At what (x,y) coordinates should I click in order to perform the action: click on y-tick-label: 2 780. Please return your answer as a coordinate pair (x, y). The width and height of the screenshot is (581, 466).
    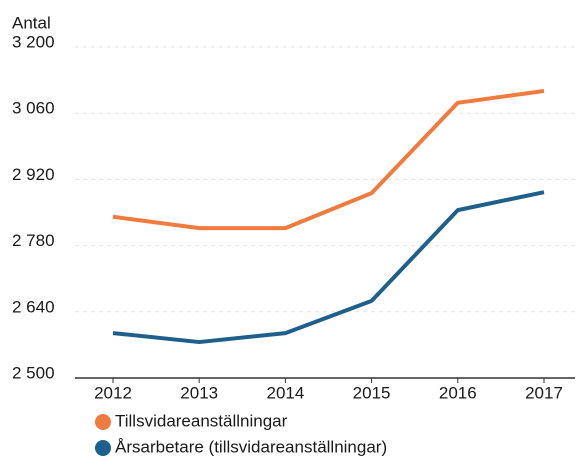
    Looking at the image, I should click on (33, 240).